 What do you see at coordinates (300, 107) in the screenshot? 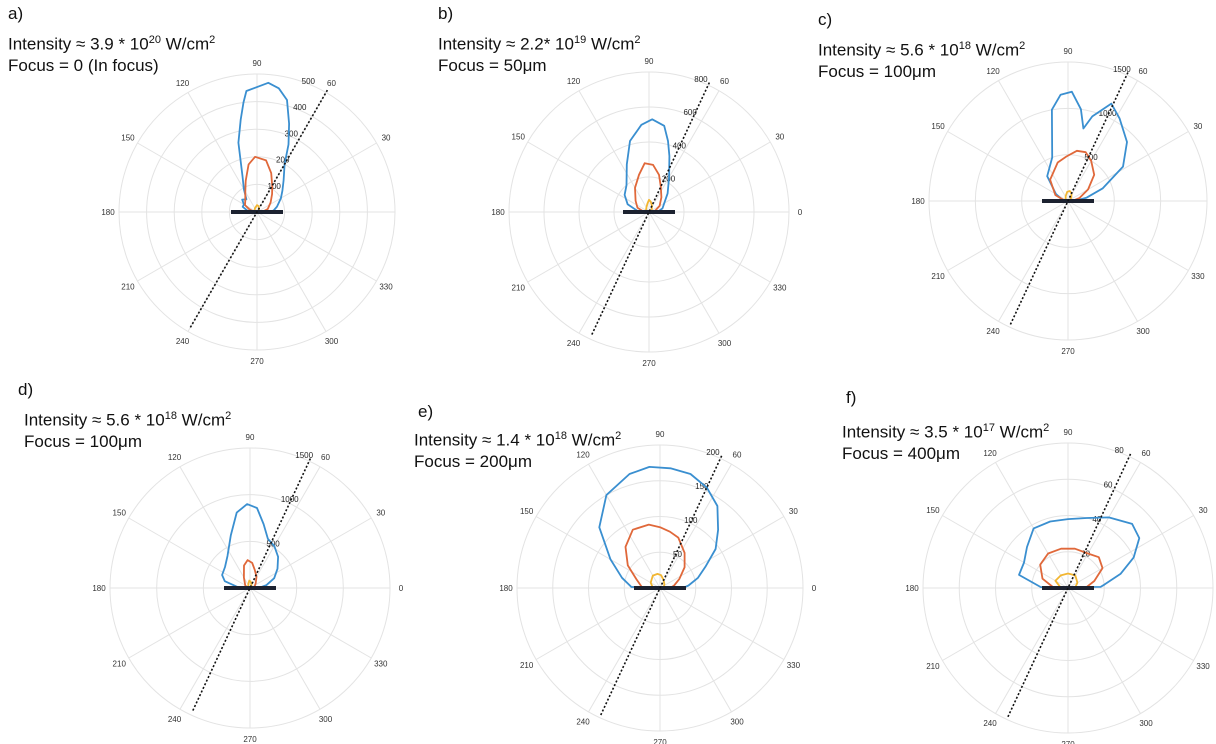
I see `radial-tick-label: 400` at bounding box center [300, 107].